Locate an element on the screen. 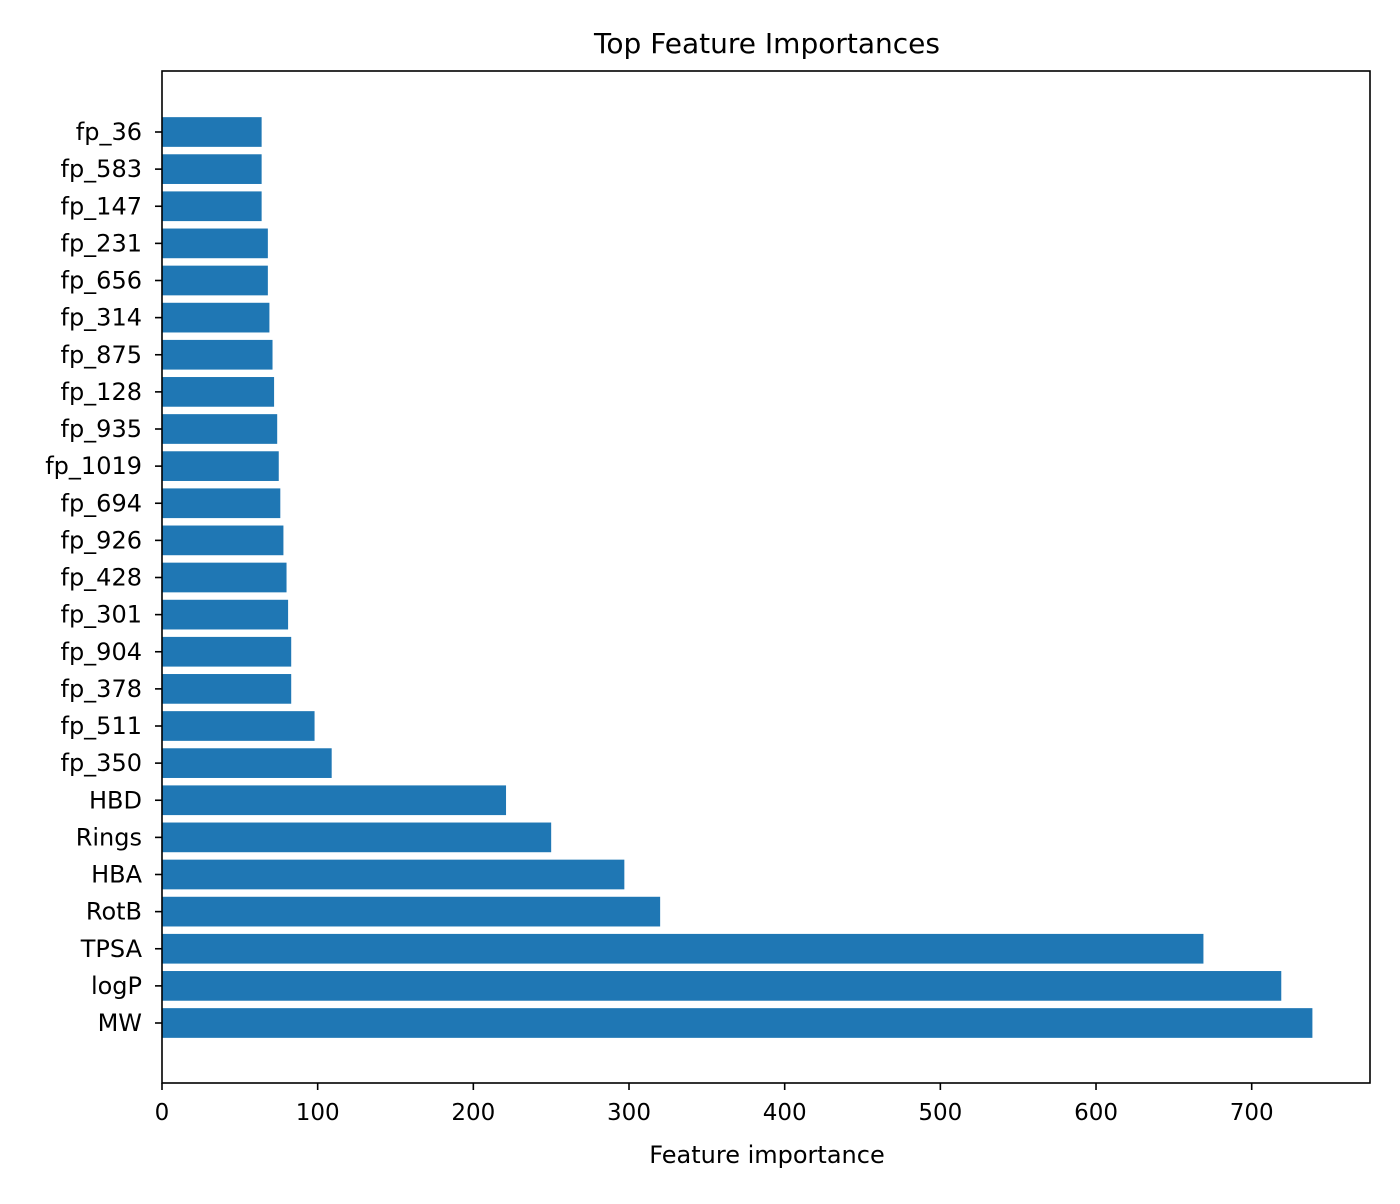 The image size is (1400, 1204). y-tick-label: fp_378 is located at coordinates (102, 689).